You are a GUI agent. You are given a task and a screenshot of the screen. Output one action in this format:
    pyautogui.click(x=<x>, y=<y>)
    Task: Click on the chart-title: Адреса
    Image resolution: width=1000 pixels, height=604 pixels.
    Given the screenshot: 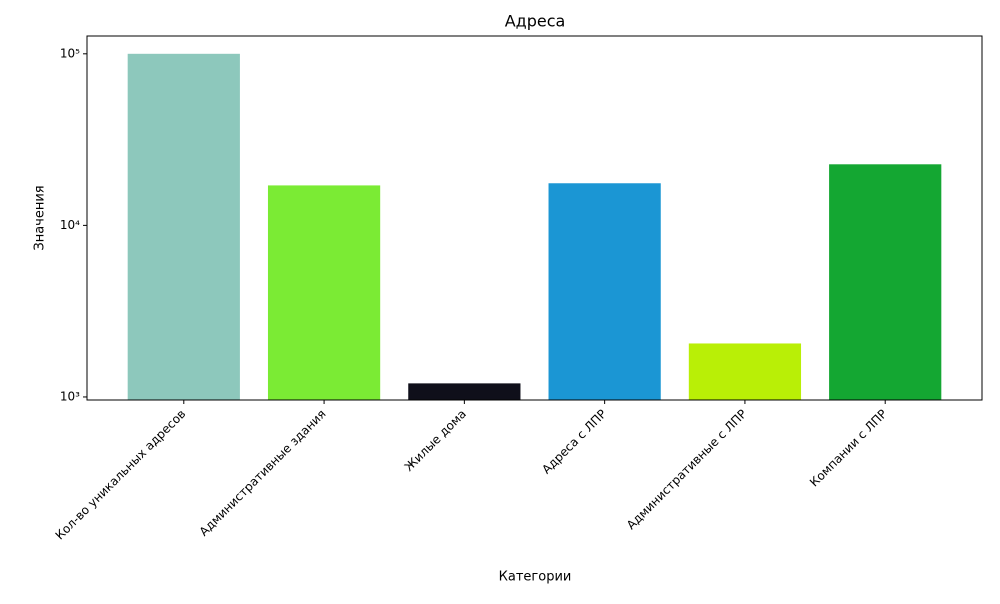 What is the action you would take?
    pyautogui.click(x=535, y=21)
    